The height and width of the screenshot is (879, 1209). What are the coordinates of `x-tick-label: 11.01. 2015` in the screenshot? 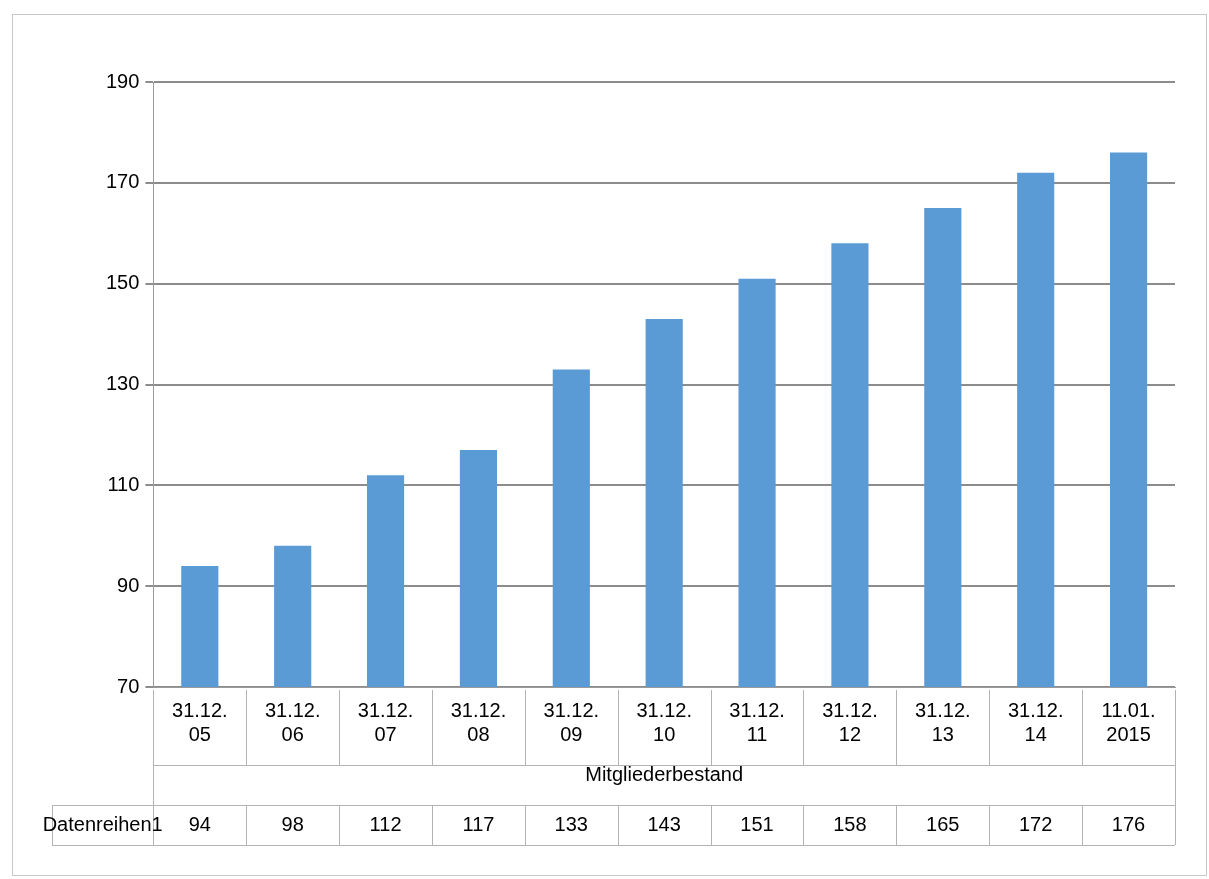 It's located at (1128, 721).